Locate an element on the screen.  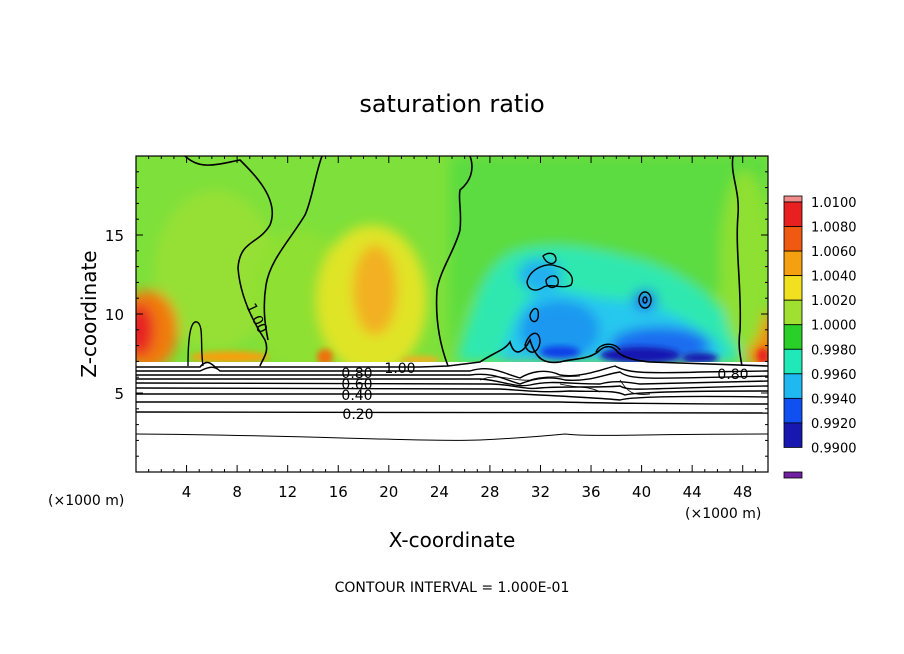
contour-1-base is located at coordinates (452, 352).